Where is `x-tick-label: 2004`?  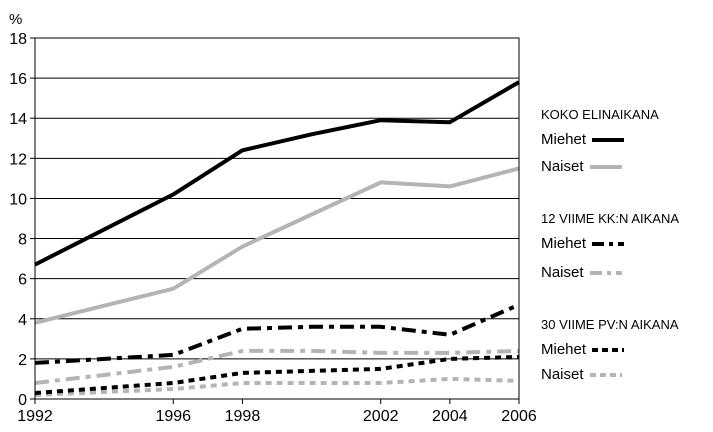
x-tick-label: 2004 is located at coordinates (450, 416).